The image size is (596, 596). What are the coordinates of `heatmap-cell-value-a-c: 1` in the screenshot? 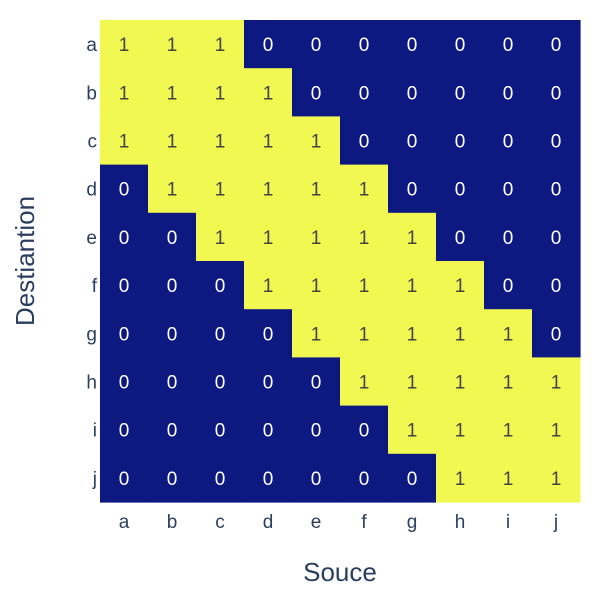 It's located at (220, 45).